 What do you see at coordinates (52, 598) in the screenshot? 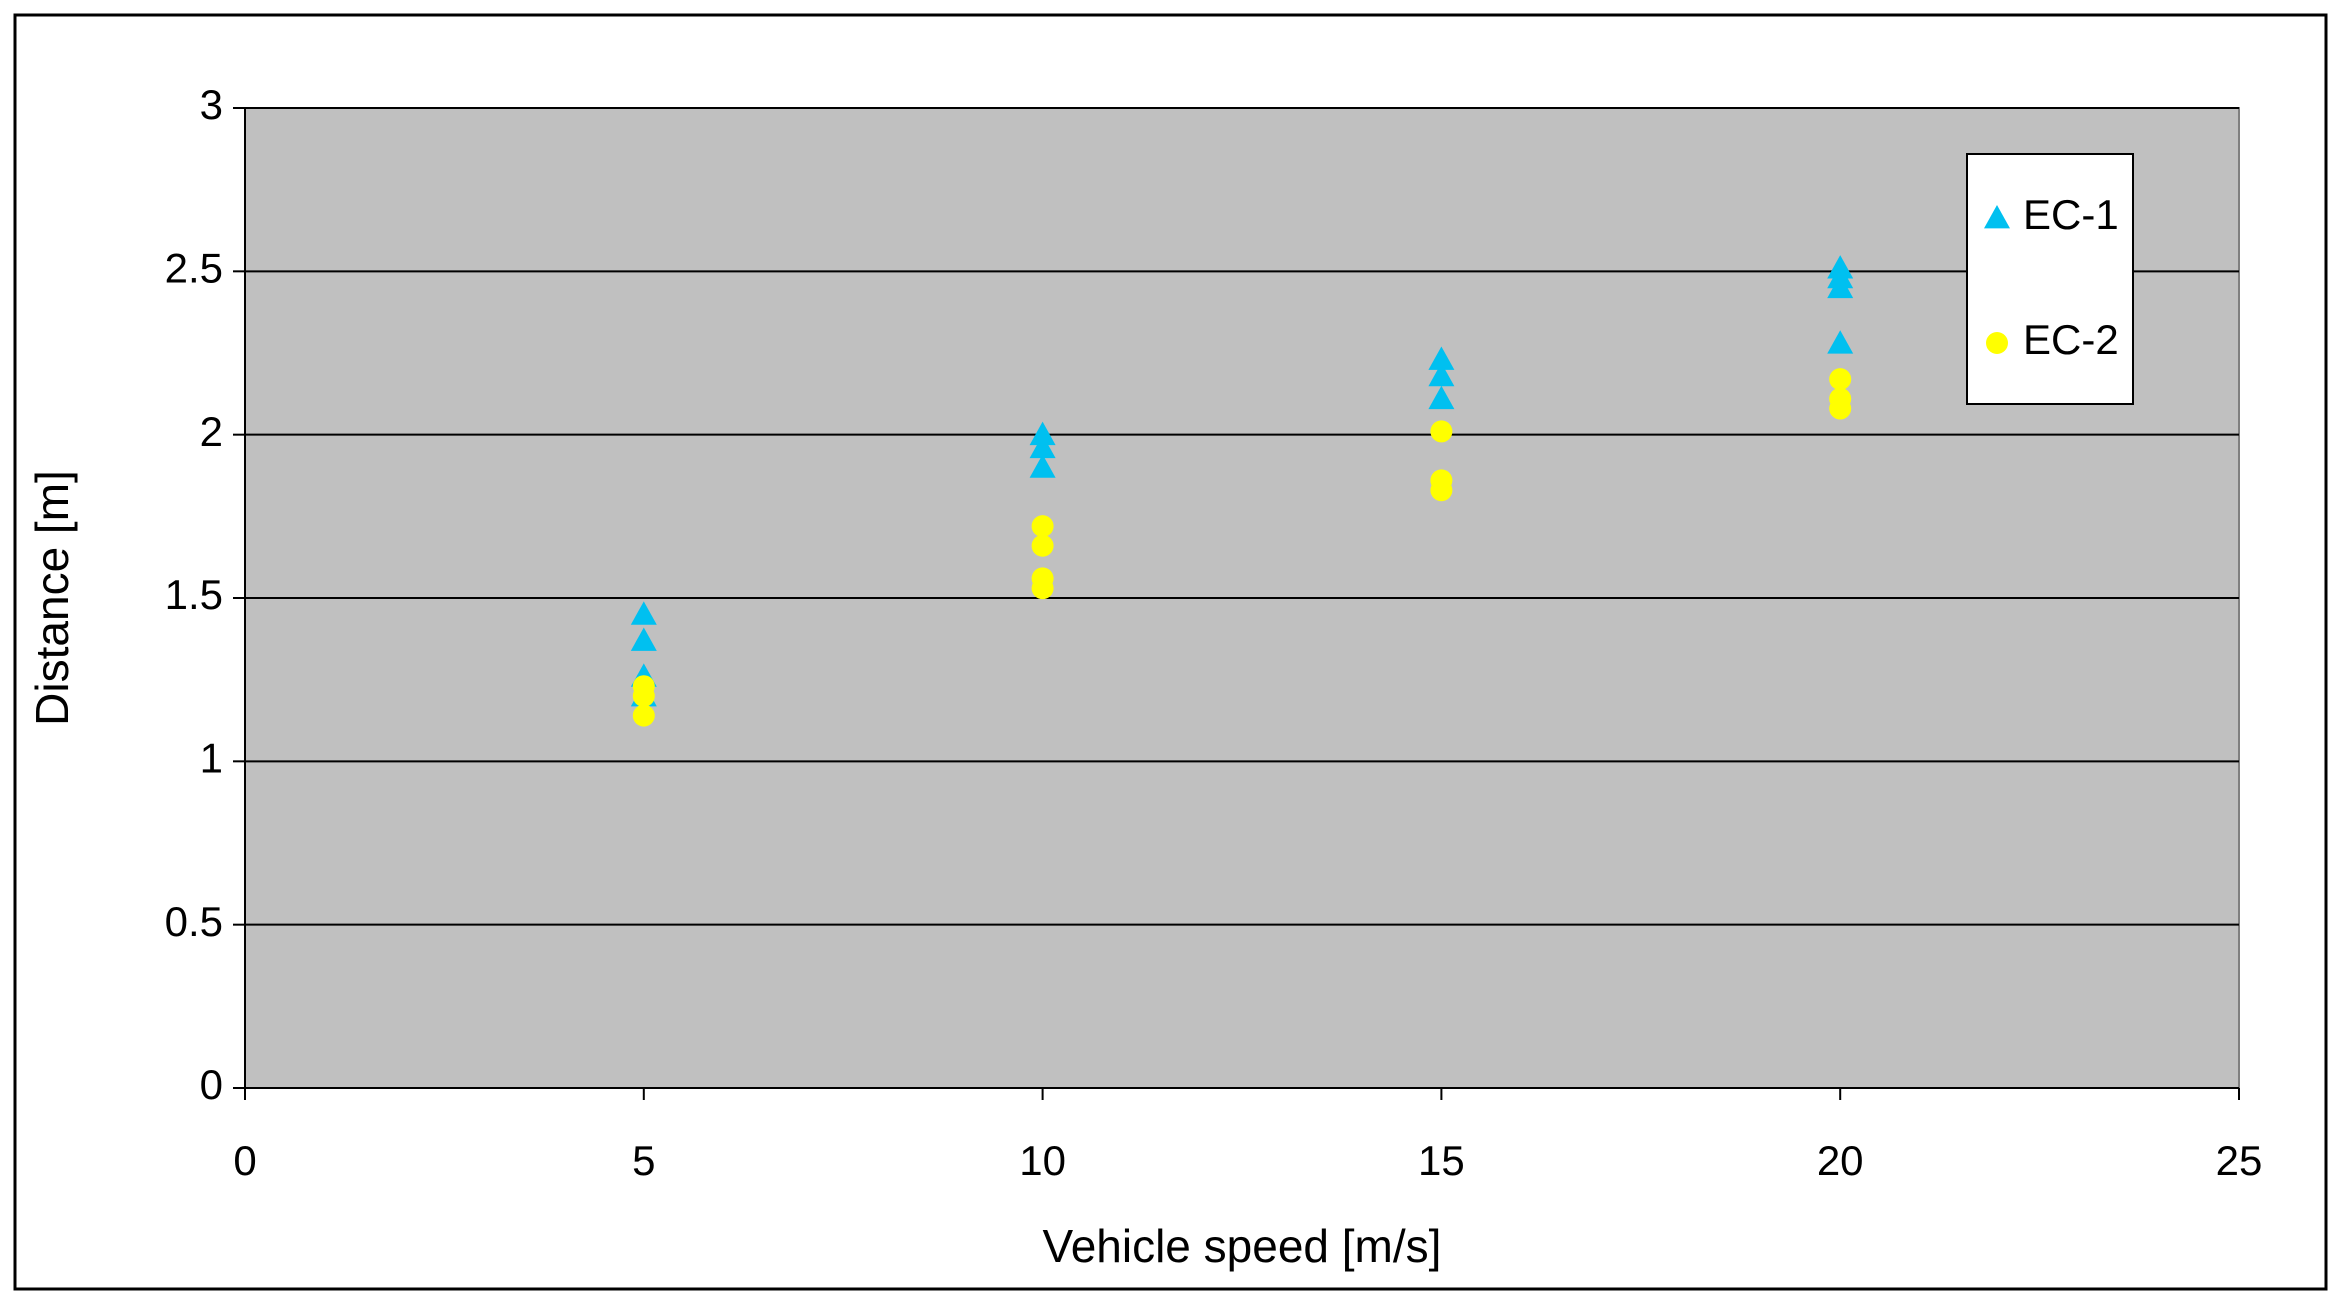
I see `y-axis-title: Distance [m]` at bounding box center [52, 598].